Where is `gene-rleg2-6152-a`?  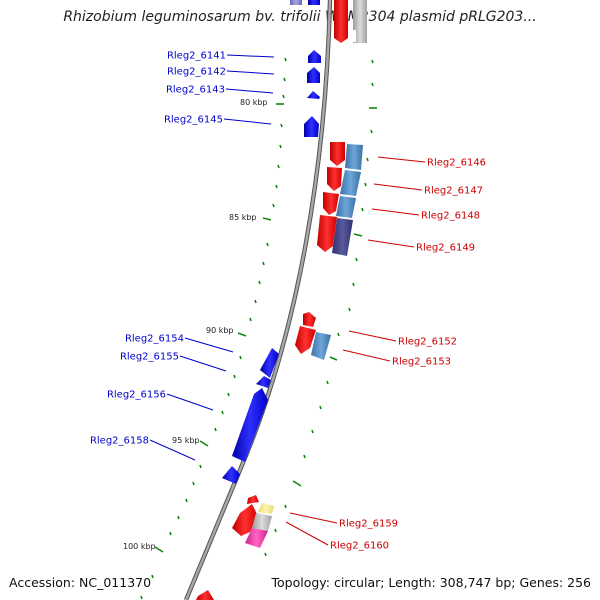
gene-rleg2-6152-a is located at coordinates (309, 319).